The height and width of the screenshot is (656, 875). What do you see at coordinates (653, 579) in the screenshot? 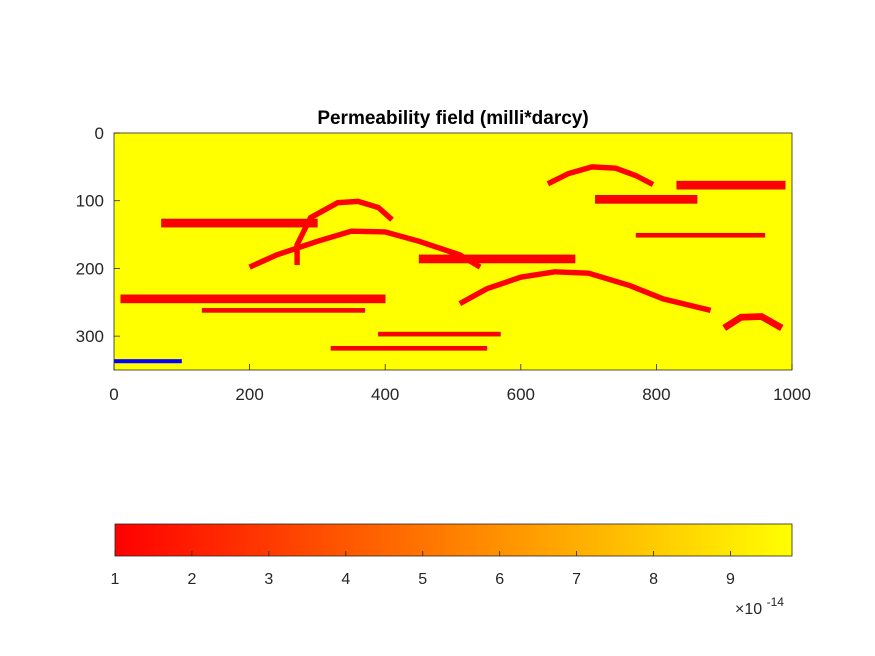
I see `colorbar-tick-label: 8` at bounding box center [653, 579].